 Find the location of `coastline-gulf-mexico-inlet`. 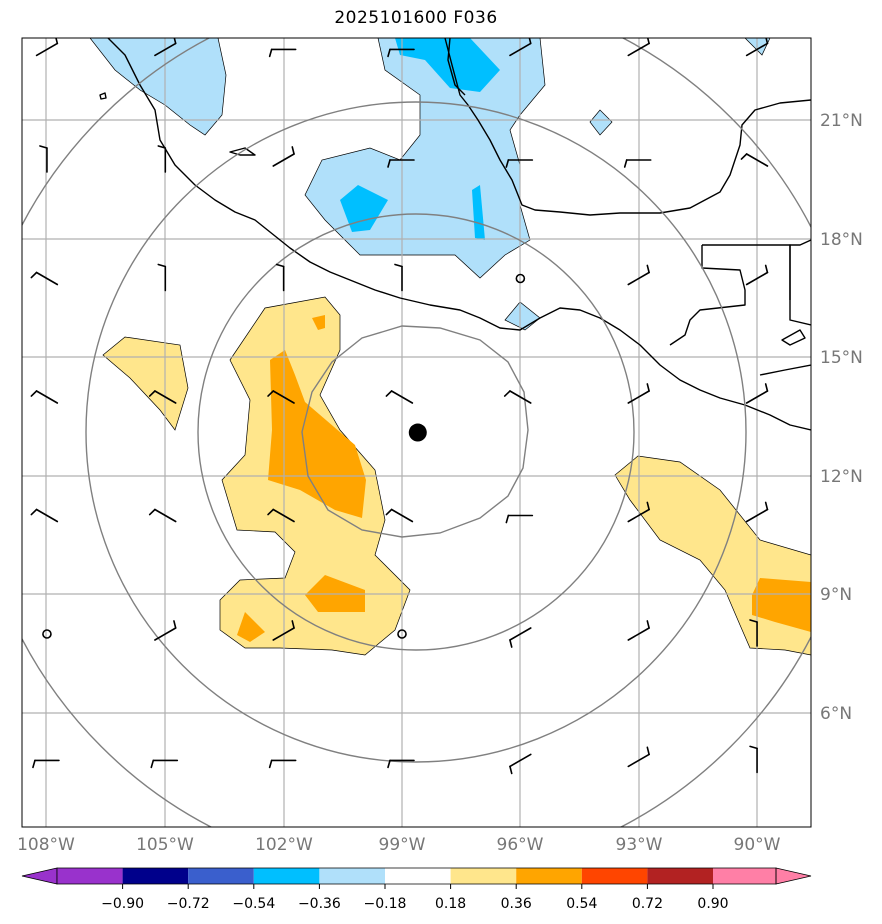

coastline-gulf-mexico-inlet is located at coordinates (456, 67).